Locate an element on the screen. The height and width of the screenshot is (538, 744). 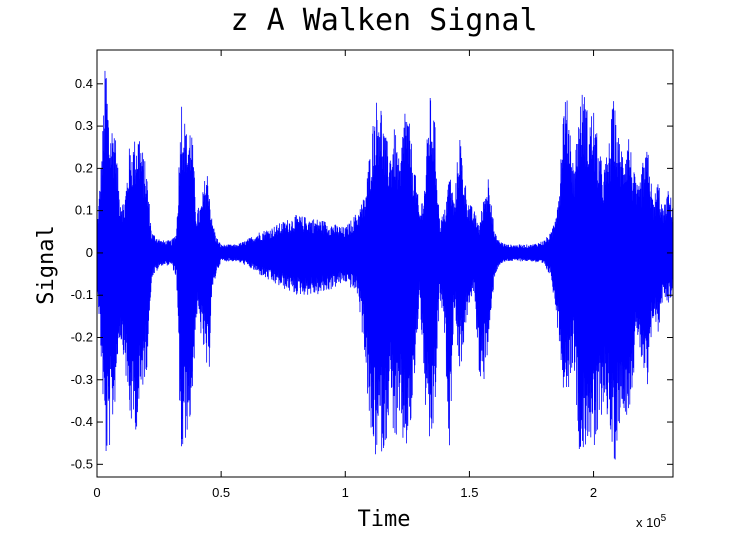
y-tick-label-3: 0.1 is located at coordinates (84, 210).